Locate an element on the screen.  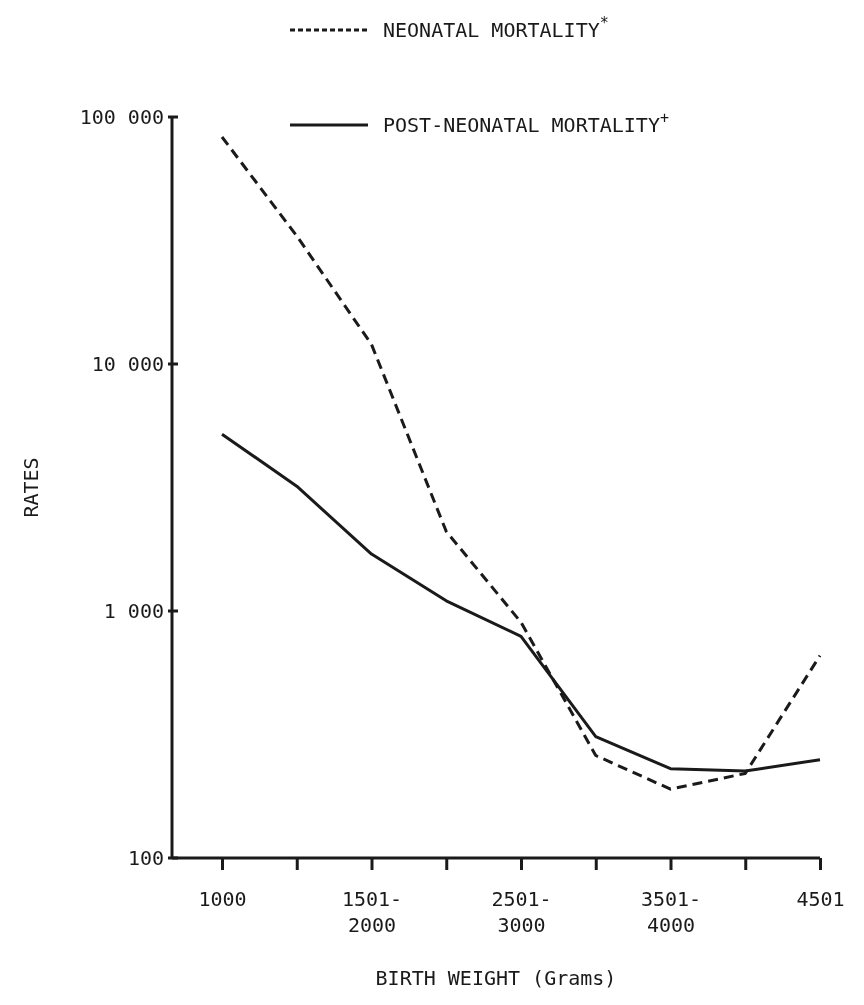
x-axis-title: BIRTH WEIGHT (Grams) is located at coordinates (496, 978).